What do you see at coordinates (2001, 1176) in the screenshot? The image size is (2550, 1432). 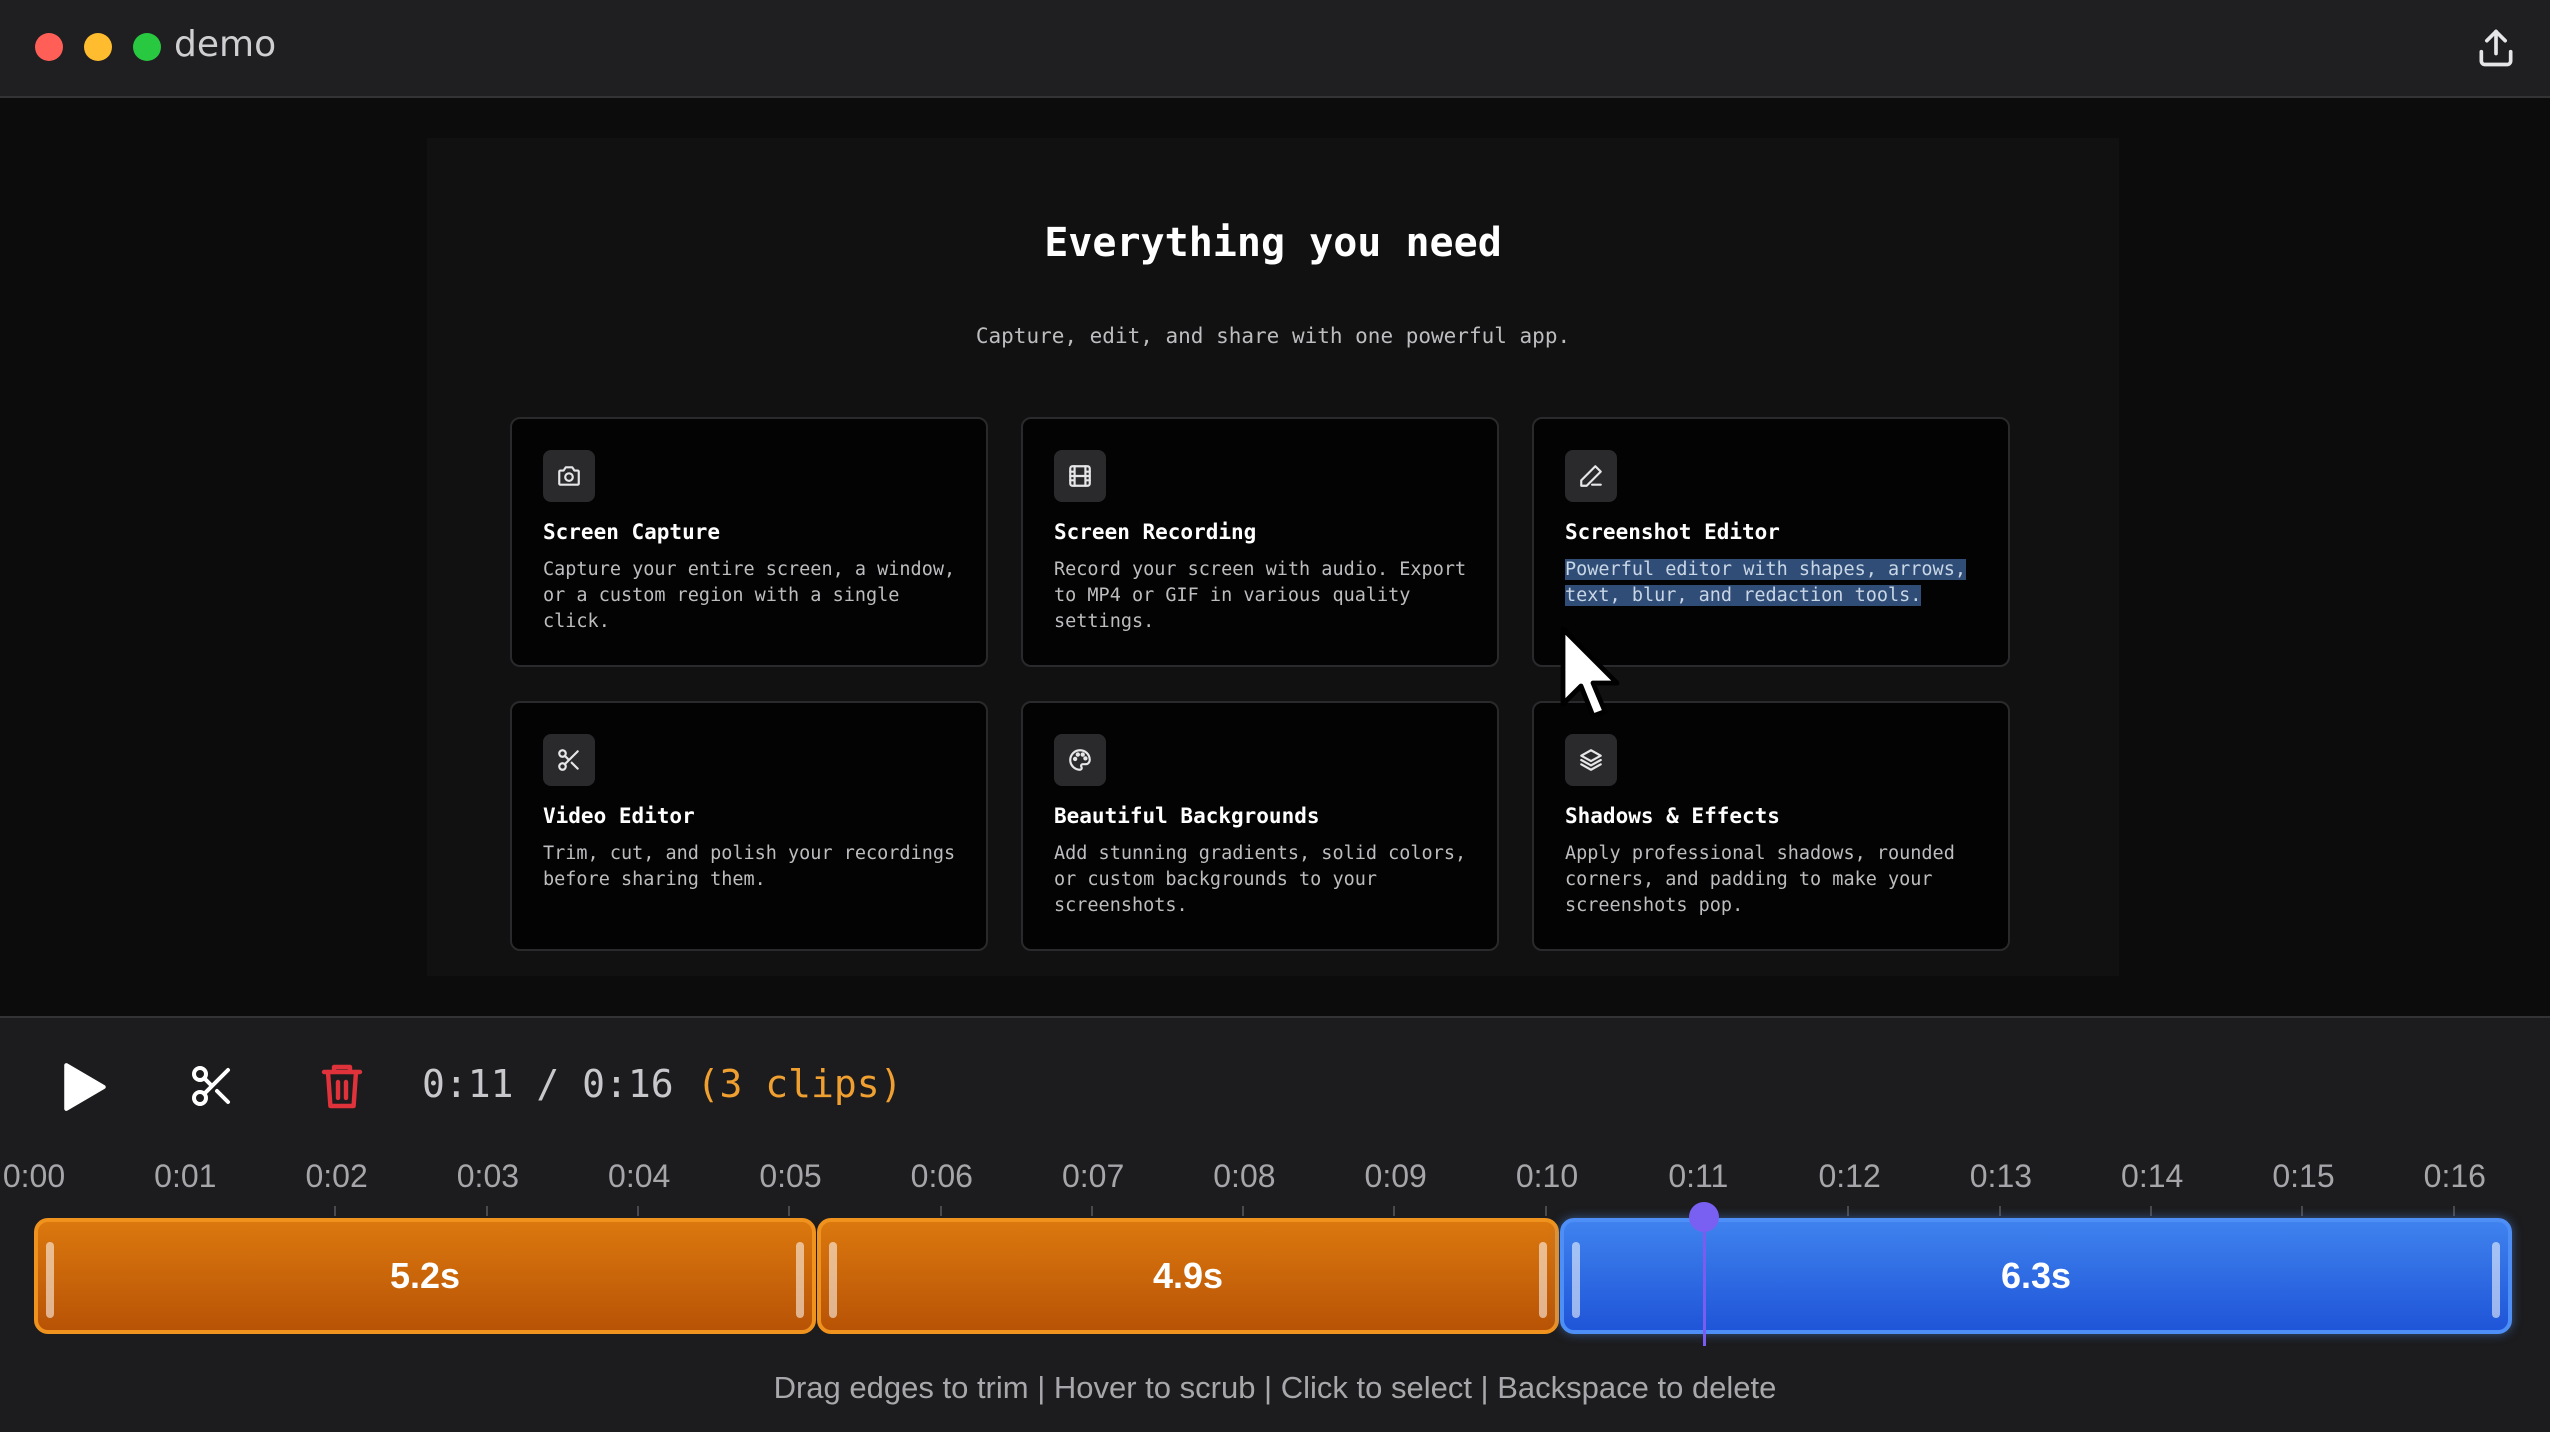 I see `ruler-label: 0:13` at bounding box center [2001, 1176].